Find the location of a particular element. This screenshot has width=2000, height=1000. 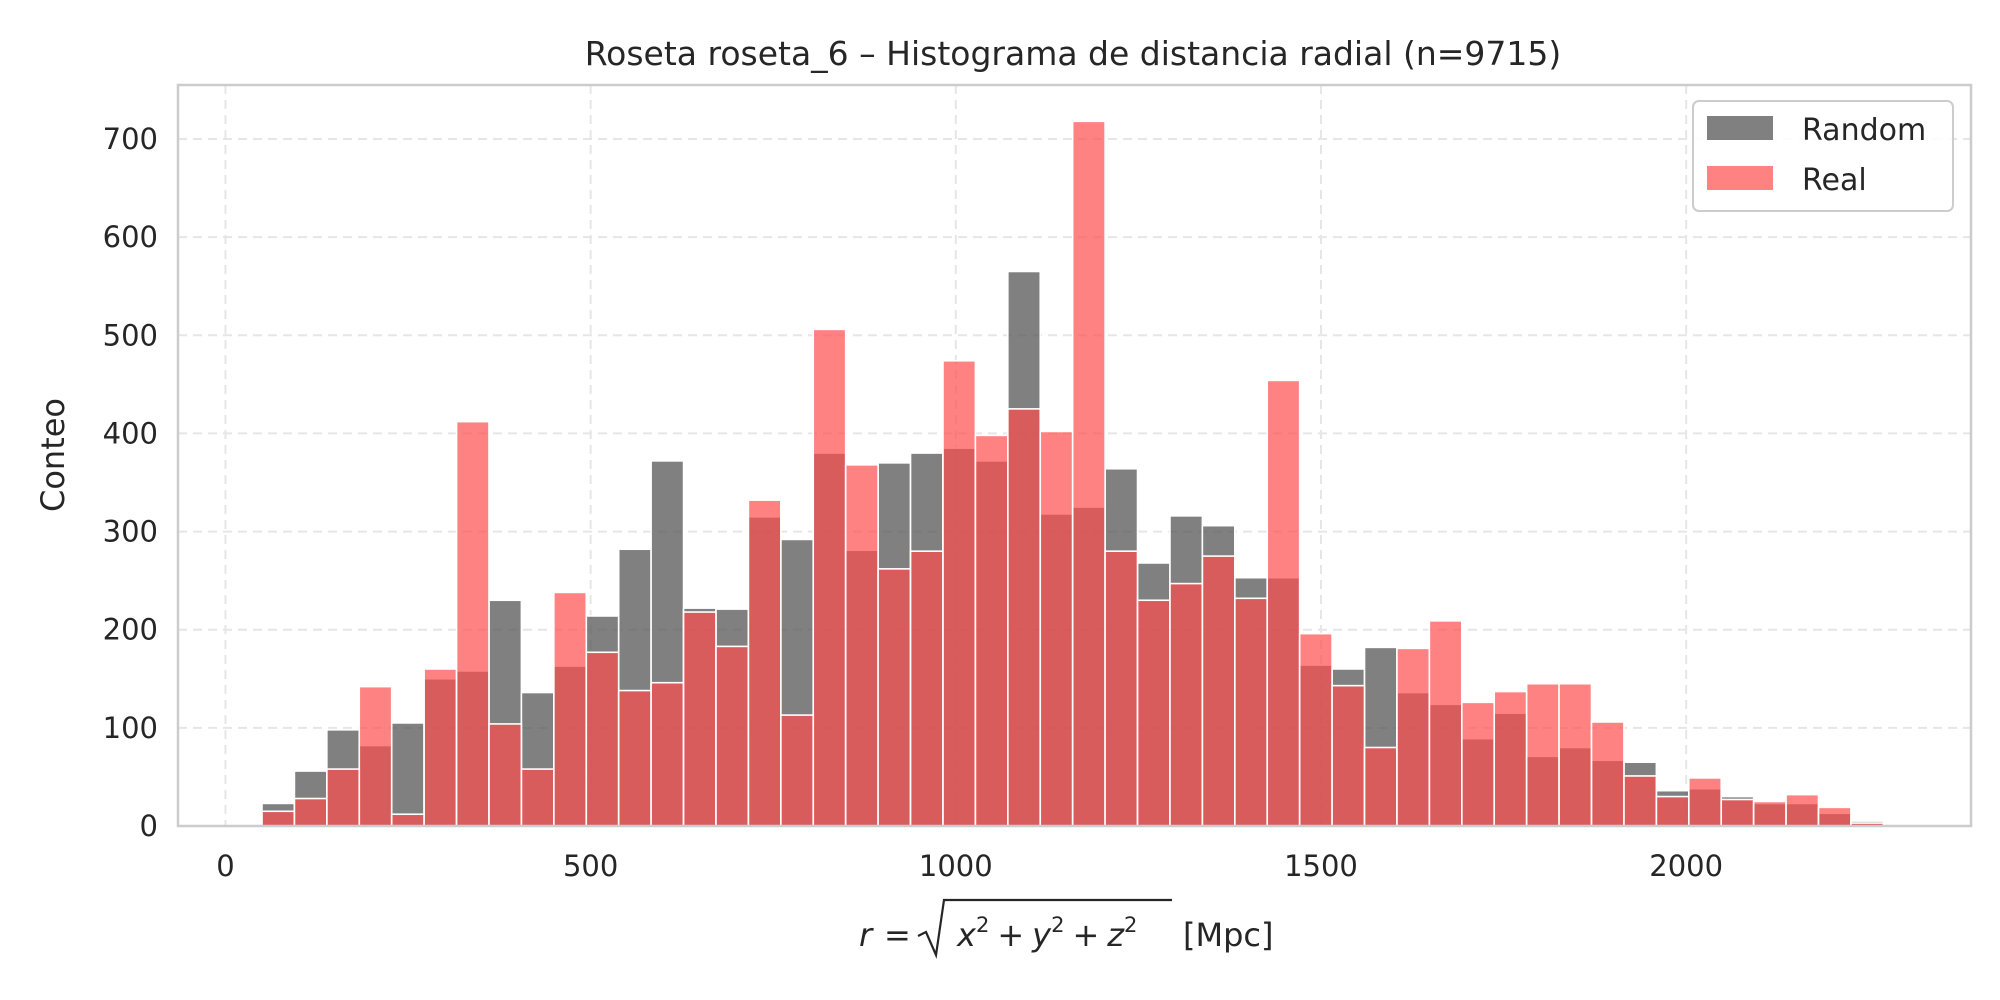

y-axis-title: Conteo is located at coordinates (53, 455).